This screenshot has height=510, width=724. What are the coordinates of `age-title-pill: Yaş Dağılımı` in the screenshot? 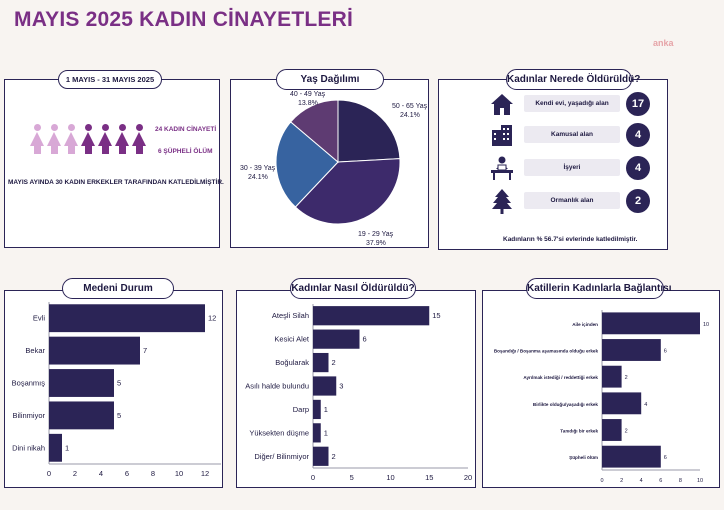 It's located at (330, 79).